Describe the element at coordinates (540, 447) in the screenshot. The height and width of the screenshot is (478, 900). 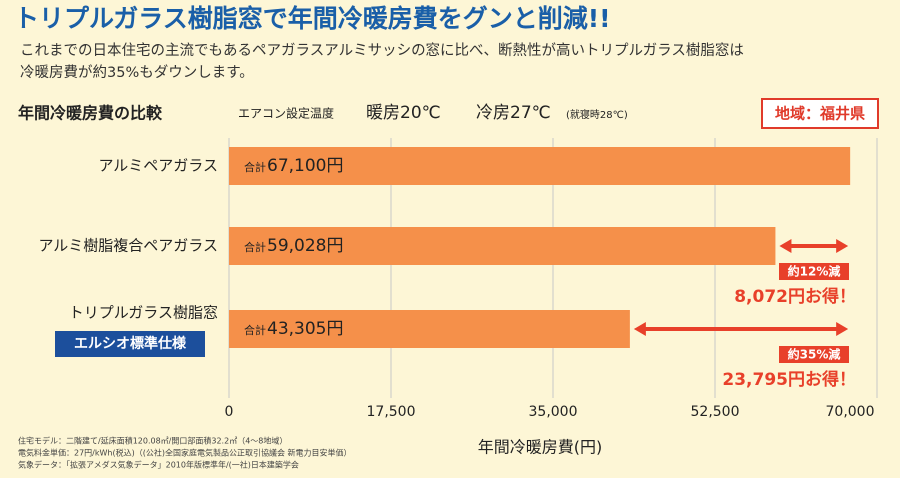
I see `x-axis-title: 年間冷暖房費(円)` at that location.